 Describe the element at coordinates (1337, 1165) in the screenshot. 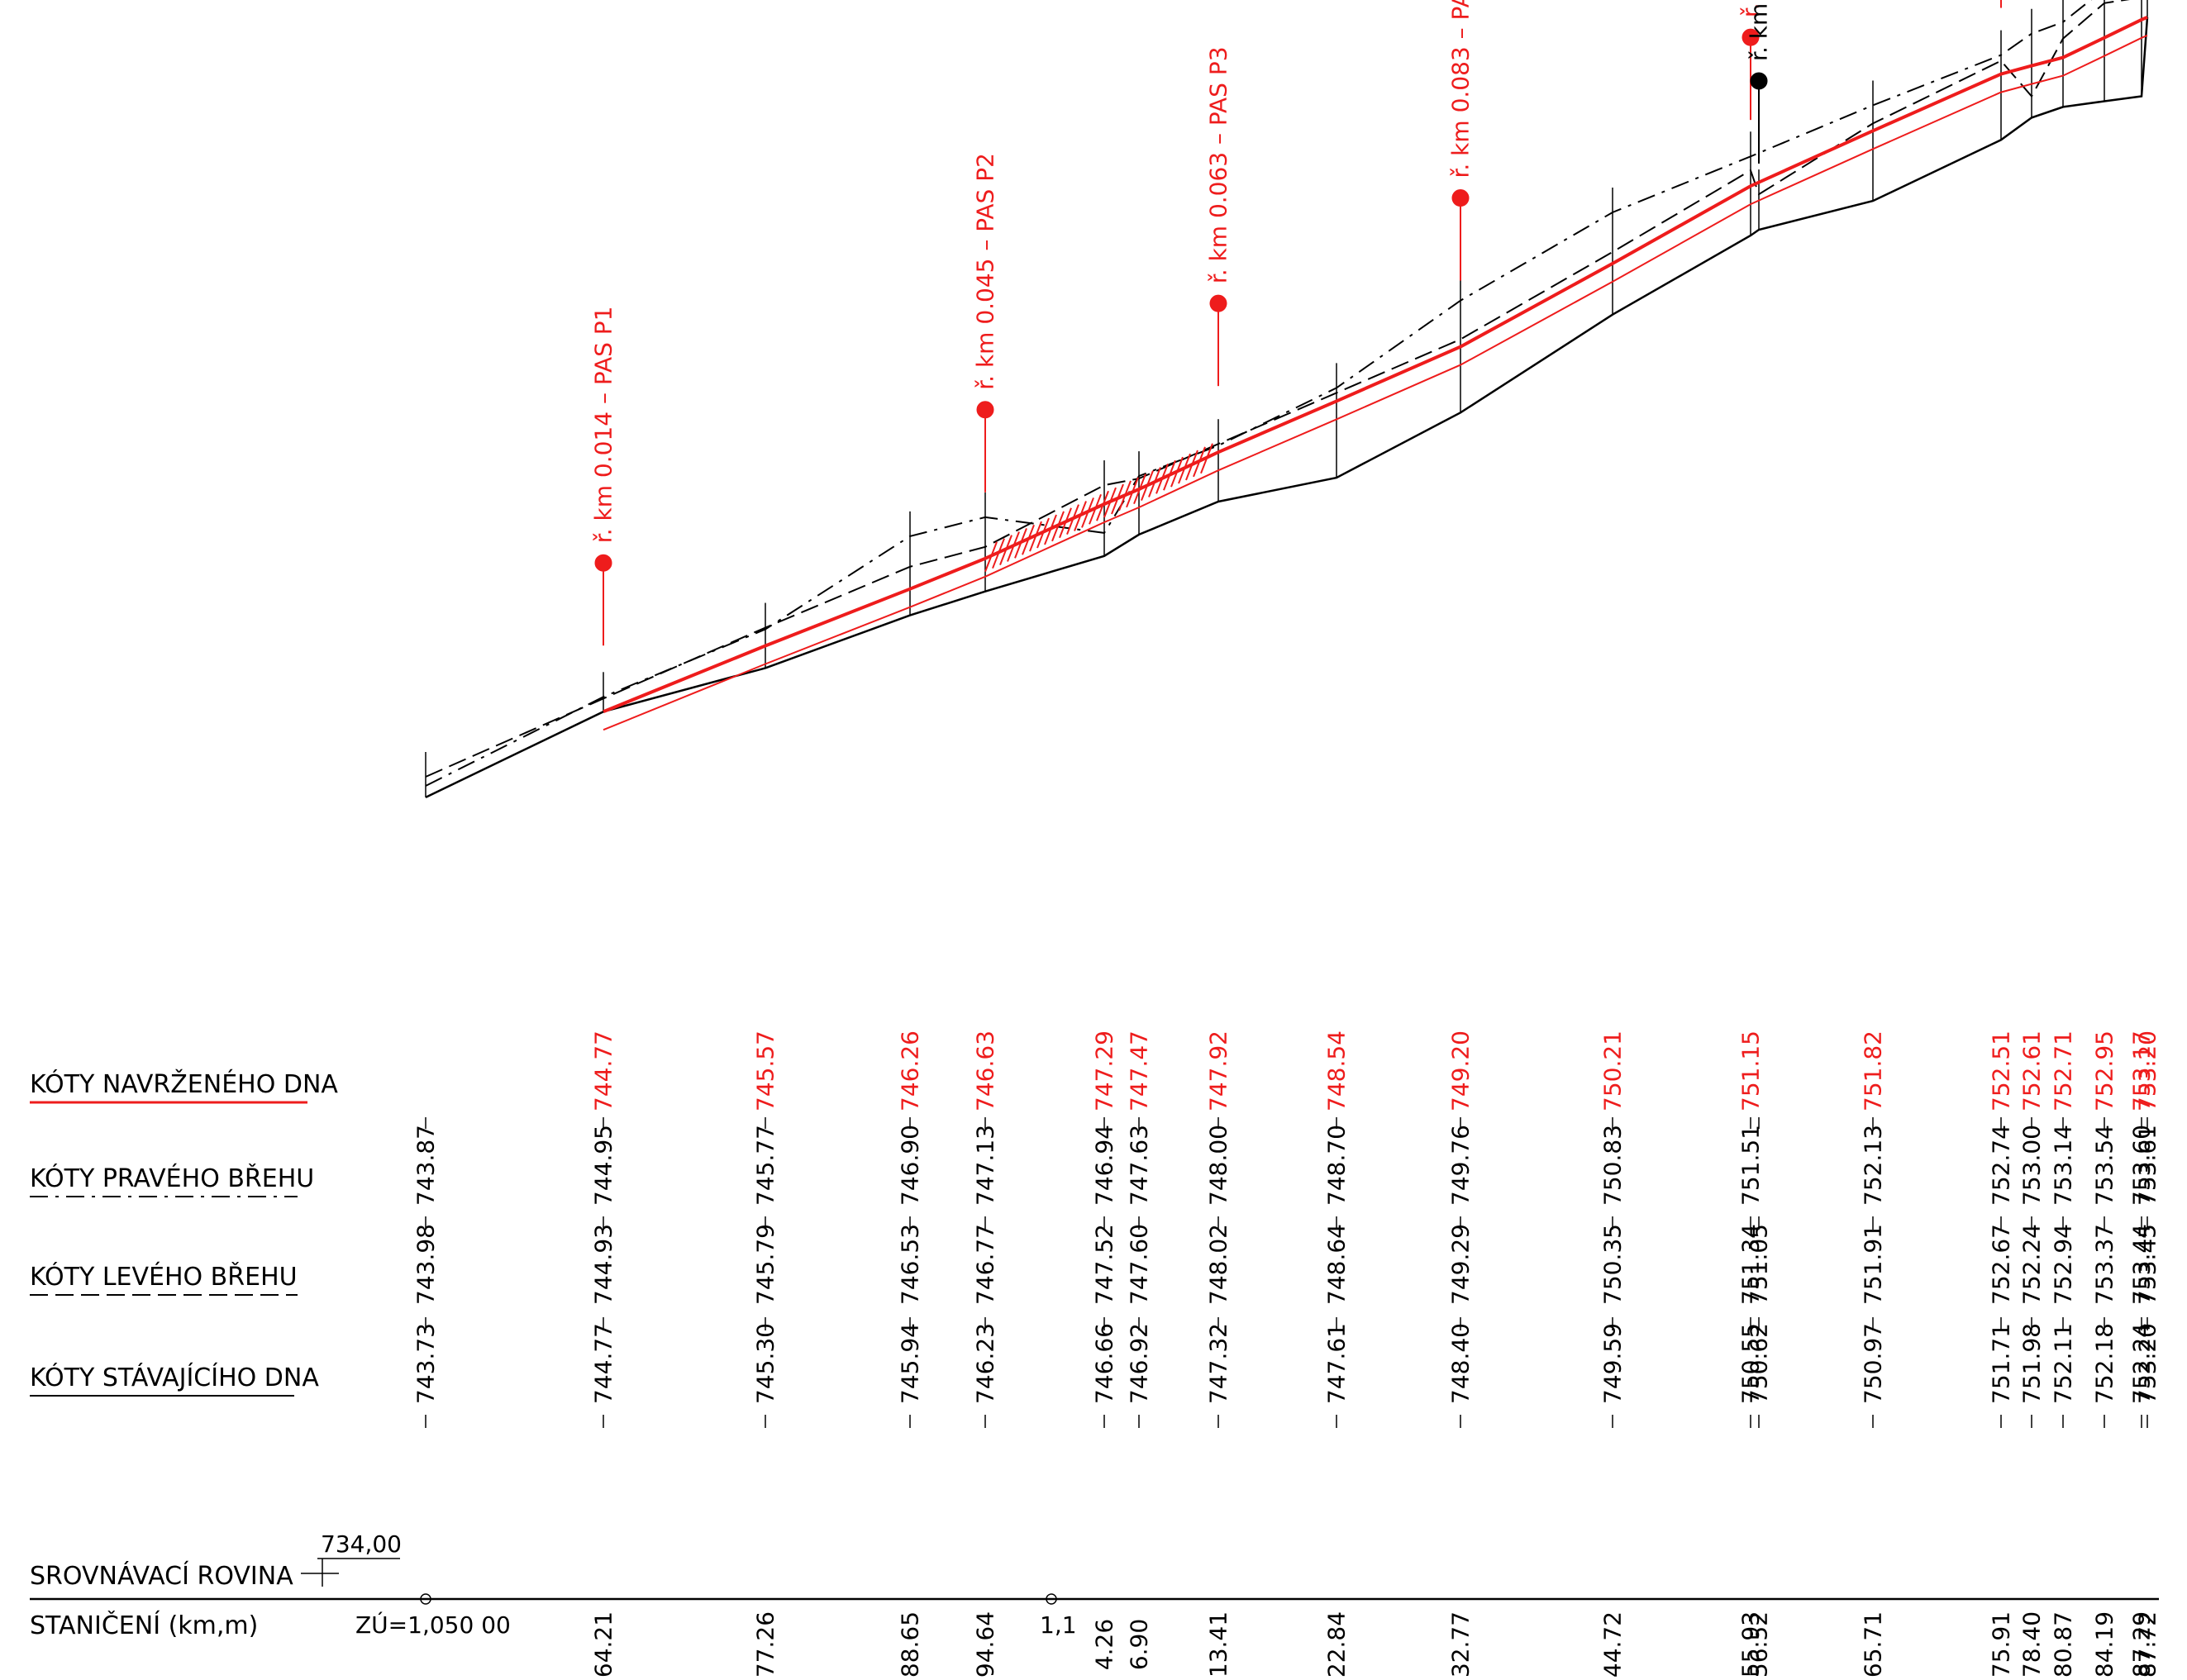

I see `right-bank-value: 748.70` at that location.